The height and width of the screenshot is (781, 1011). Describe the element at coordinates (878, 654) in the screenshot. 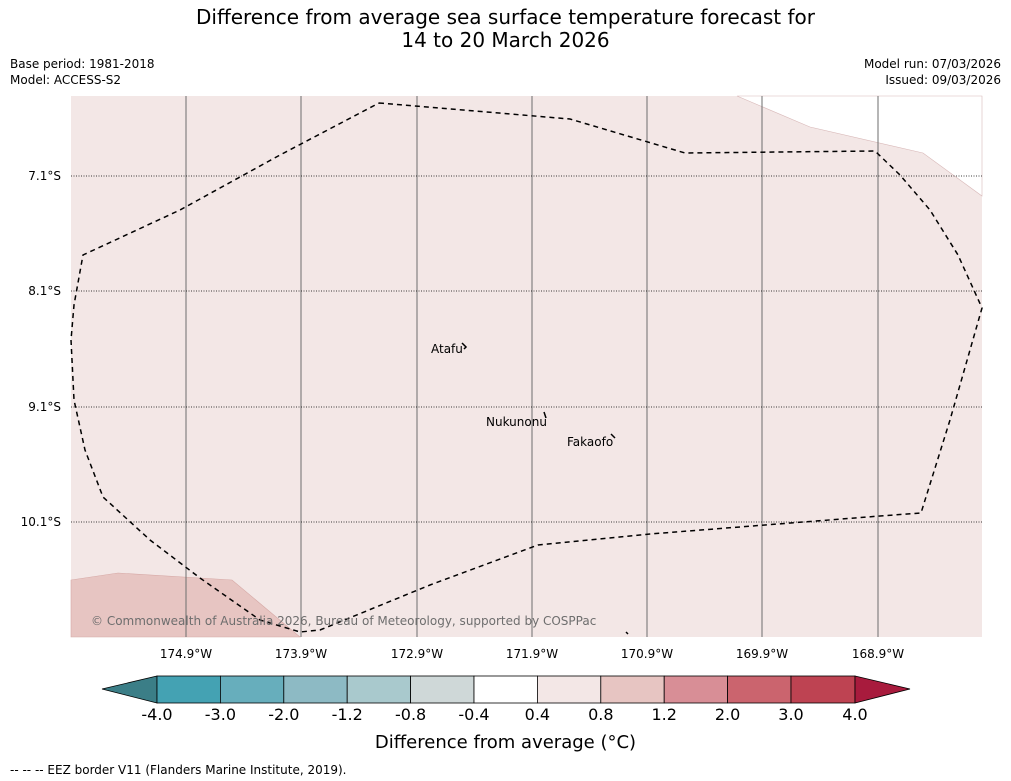

I see `lon-label-168-9: 168.9°W` at that location.